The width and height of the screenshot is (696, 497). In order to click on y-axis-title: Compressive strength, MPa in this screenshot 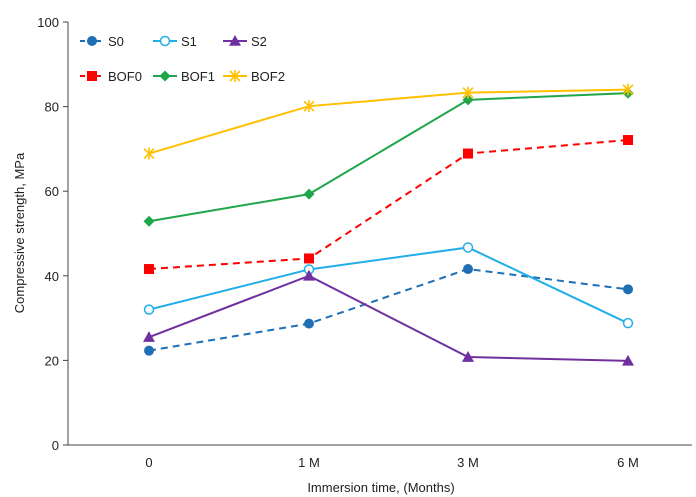, I will do `click(19, 232)`.